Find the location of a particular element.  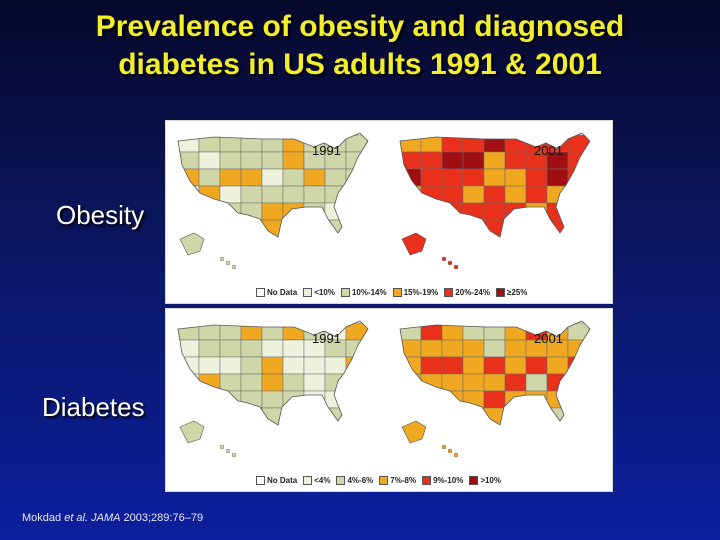

title-line-1: Prevalence of obesity and diagnosed is located at coordinates (360, 26).